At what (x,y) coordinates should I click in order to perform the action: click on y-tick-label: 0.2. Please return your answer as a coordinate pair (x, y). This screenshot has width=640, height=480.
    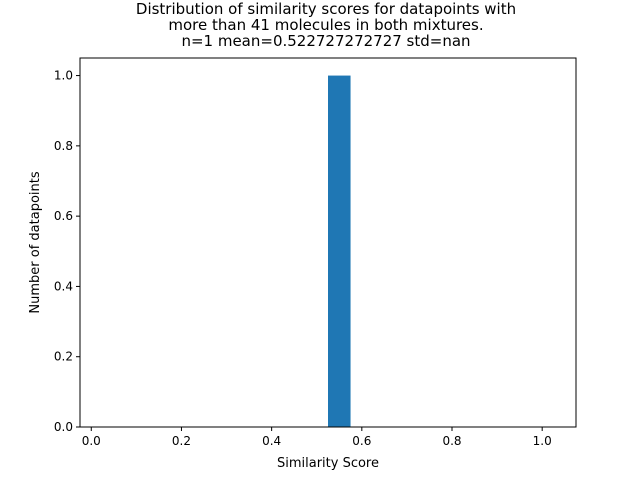
    Looking at the image, I should click on (63, 357).